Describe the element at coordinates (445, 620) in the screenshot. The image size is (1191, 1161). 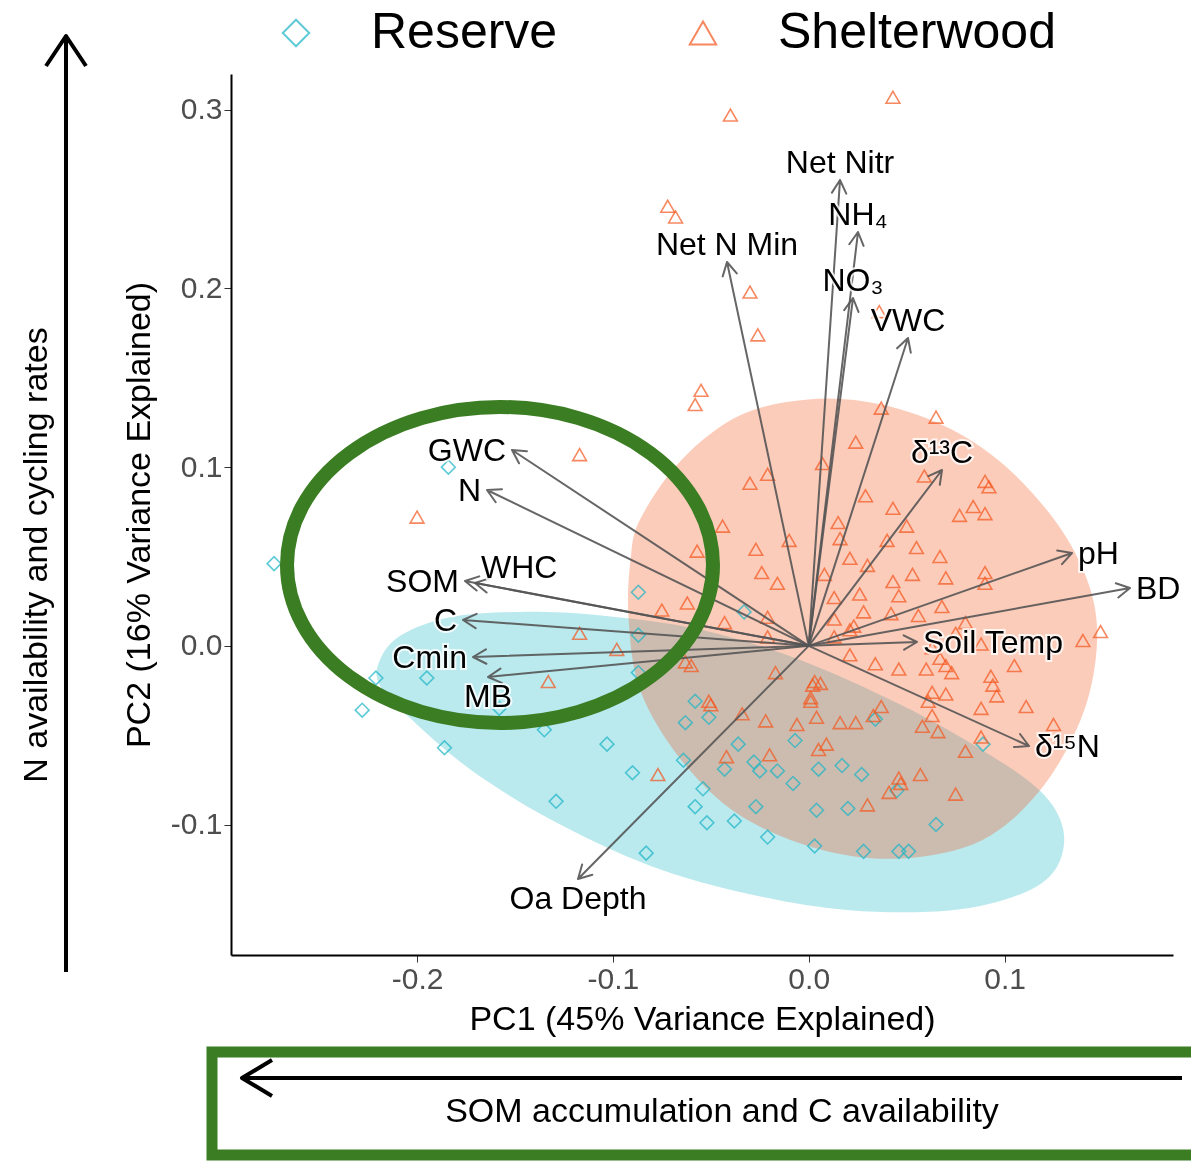
I see `annotation: C` at that location.